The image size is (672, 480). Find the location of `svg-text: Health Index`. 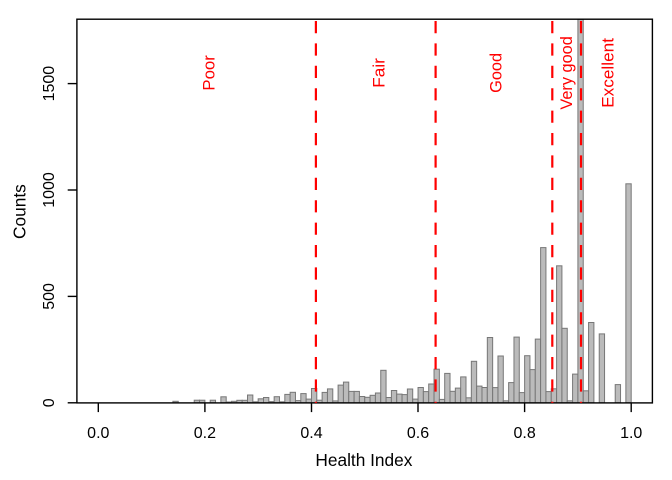

svg-text: Health Index is located at coordinates (363, 460).